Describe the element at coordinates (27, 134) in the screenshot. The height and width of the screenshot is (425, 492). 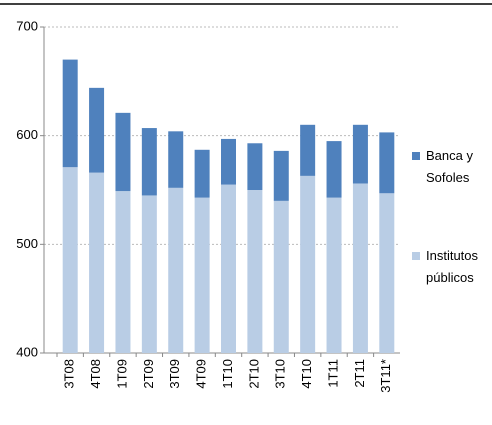
I see `y-tick-label: 600` at that location.